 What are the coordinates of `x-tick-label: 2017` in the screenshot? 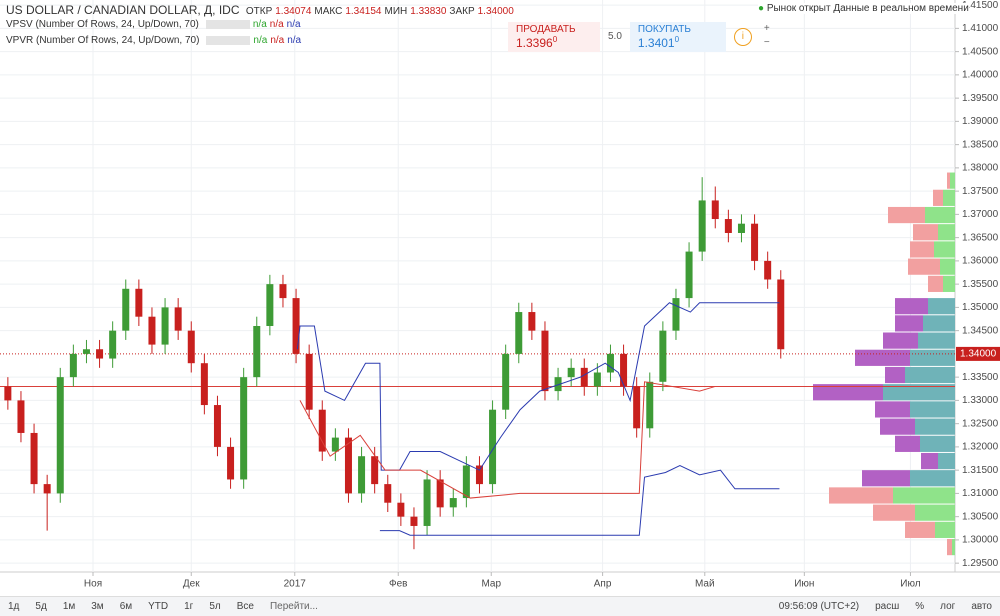 It's located at (295, 584).